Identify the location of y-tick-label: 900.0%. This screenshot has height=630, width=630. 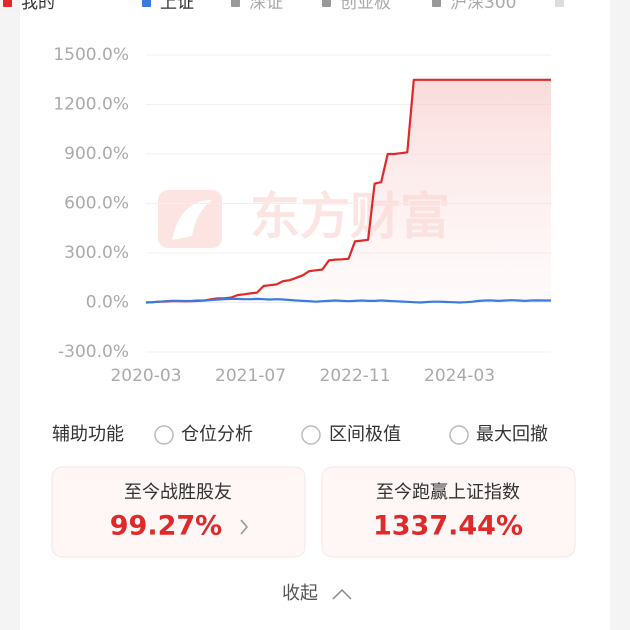
(96, 154).